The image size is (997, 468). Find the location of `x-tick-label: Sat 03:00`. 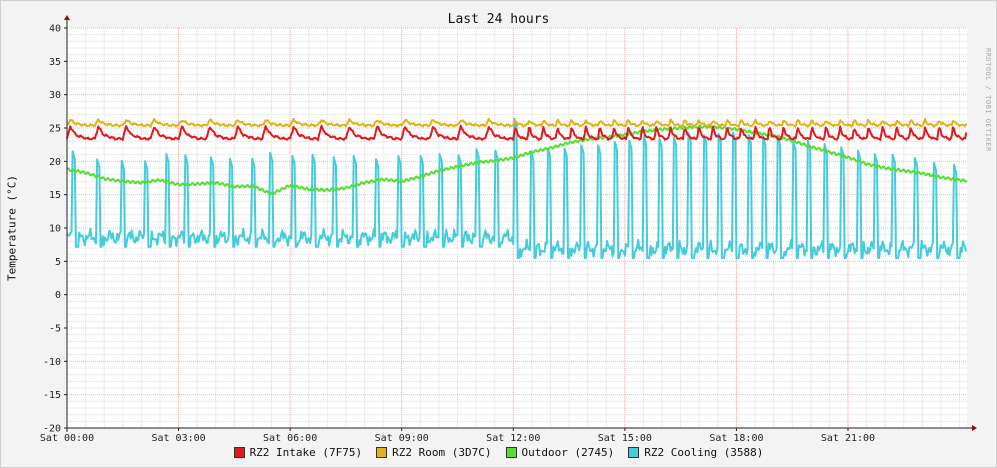

x-tick-label: Sat 03:00 is located at coordinates (178, 438).